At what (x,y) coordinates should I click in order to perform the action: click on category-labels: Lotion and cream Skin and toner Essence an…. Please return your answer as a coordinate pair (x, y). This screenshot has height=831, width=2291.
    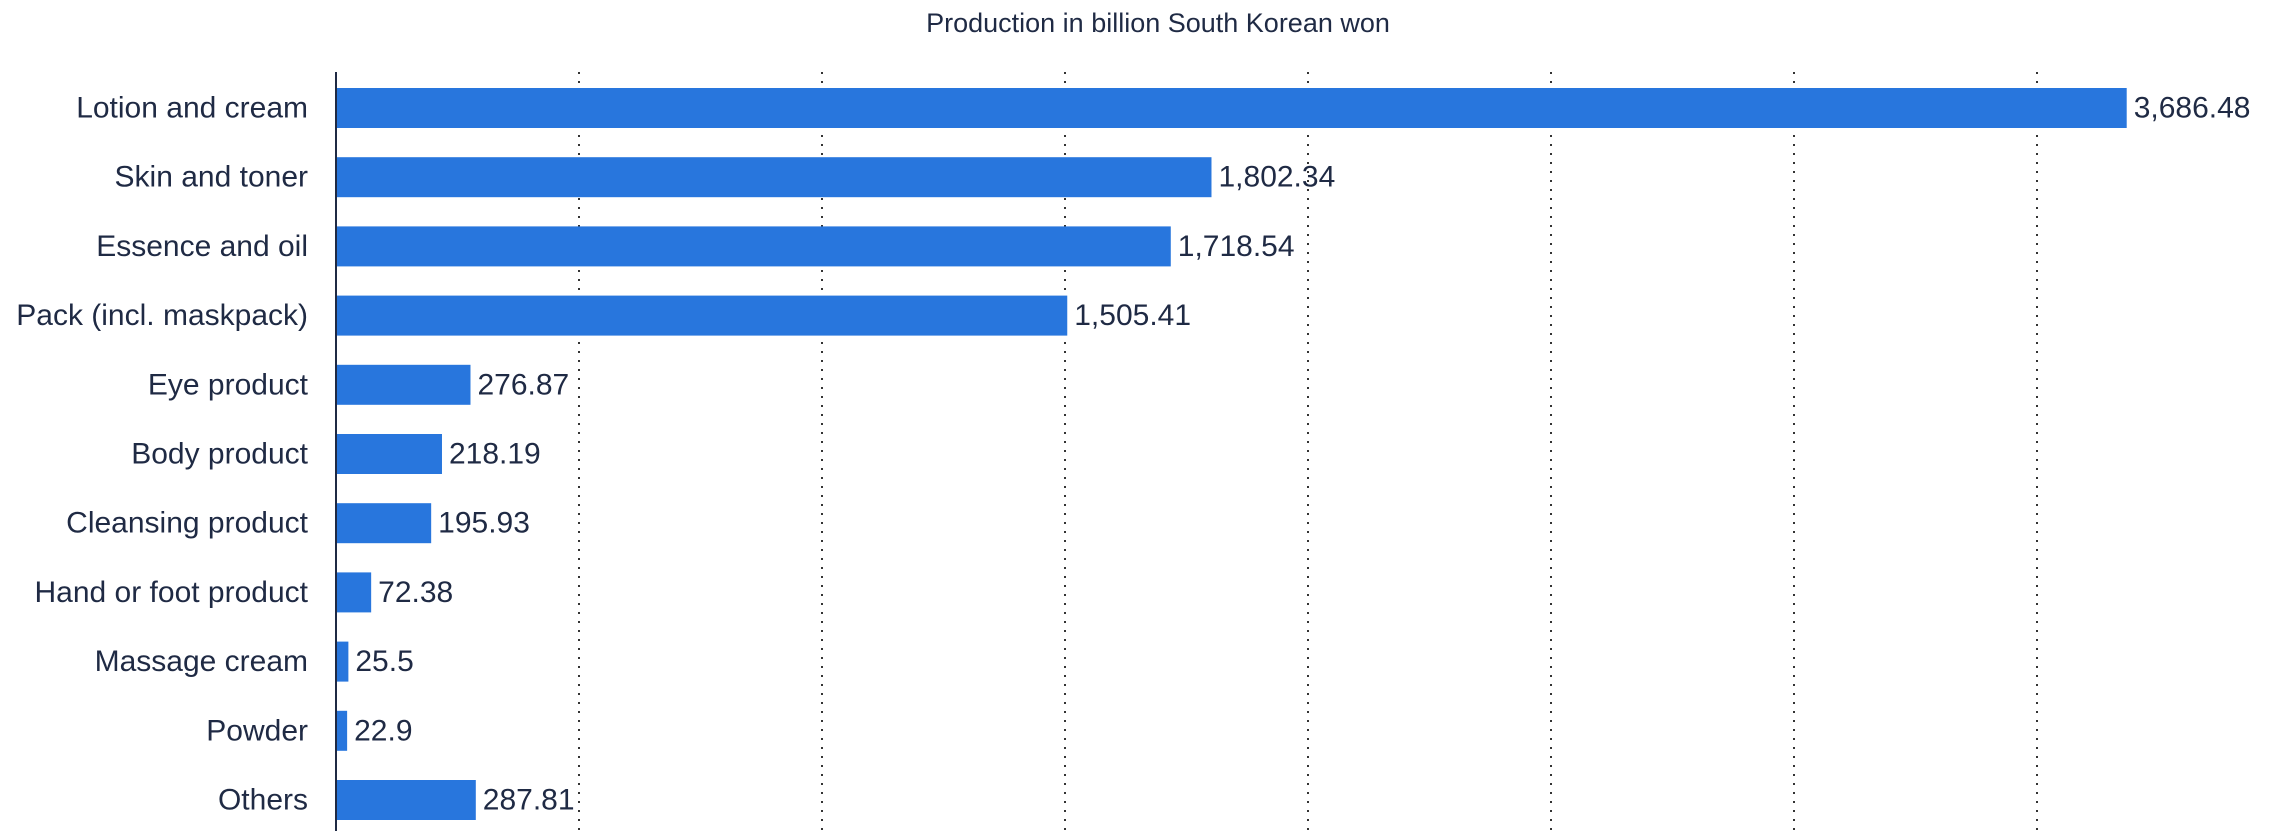
    Looking at the image, I should click on (162, 454).